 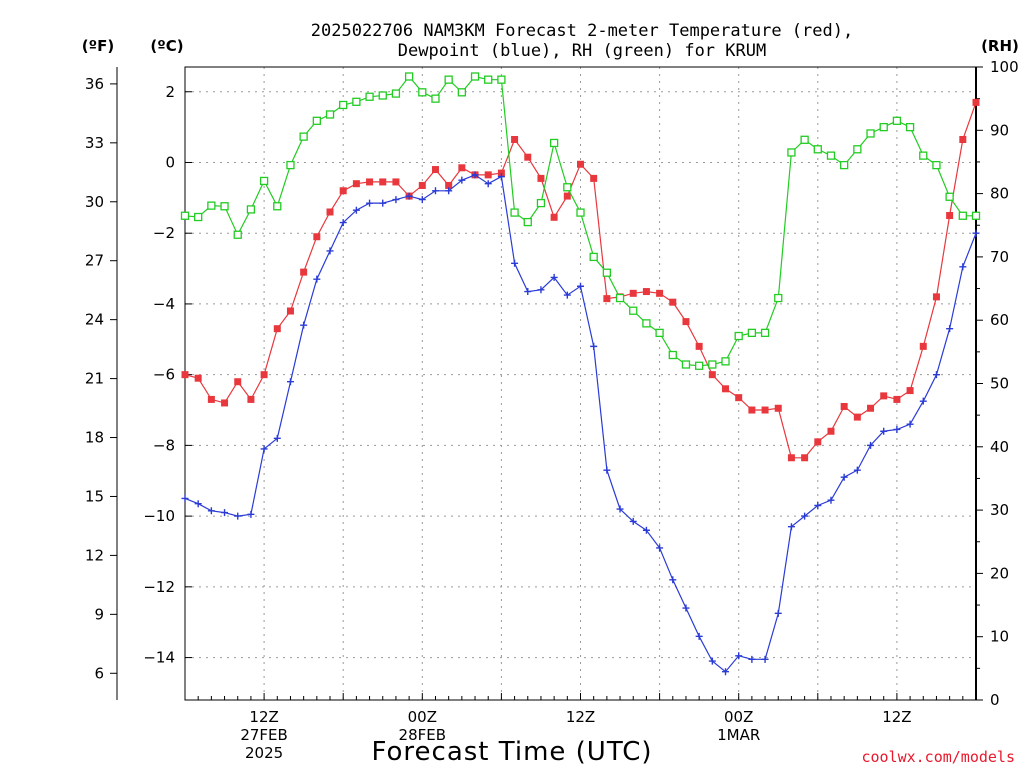 What do you see at coordinates (166, 46) in the screenshot?
I see `celsius-unit-label: (ºC)` at bounding box center [166, 46].